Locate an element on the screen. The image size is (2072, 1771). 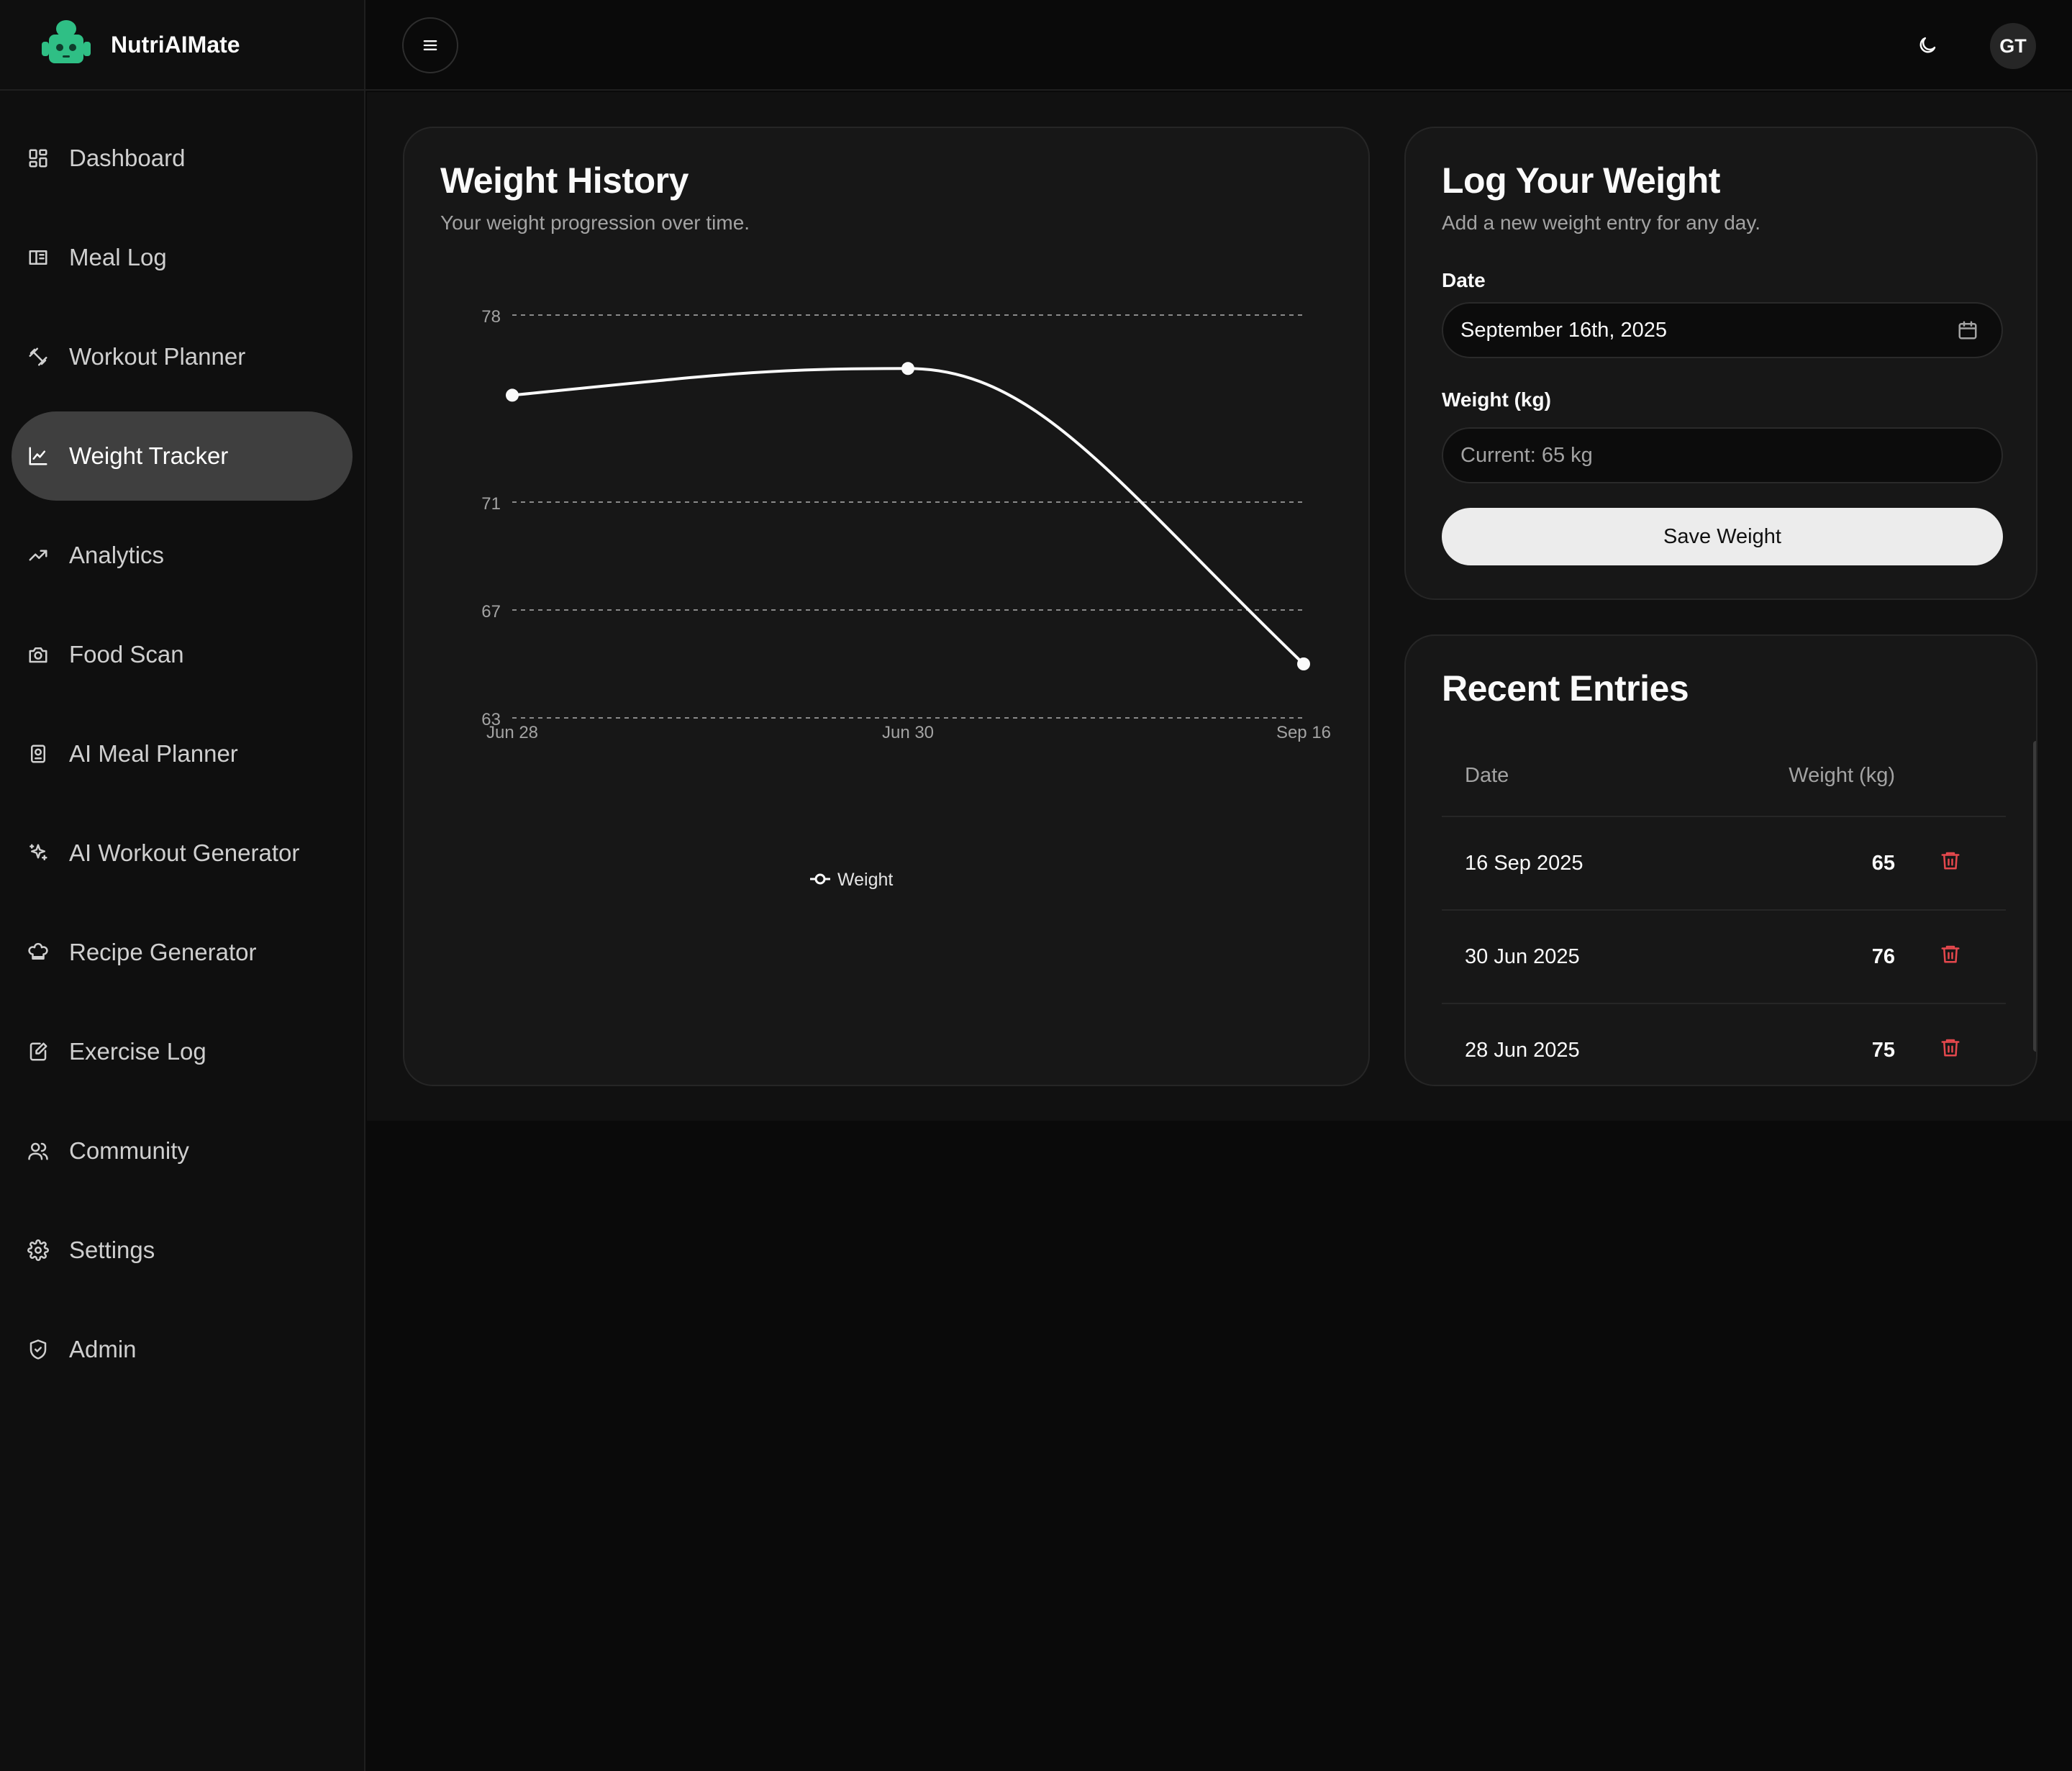
weight-line-chart: 63 67 71 78 Jun 28 Jun 30 Sep 16 Weight is located at coordinates (906, 598).